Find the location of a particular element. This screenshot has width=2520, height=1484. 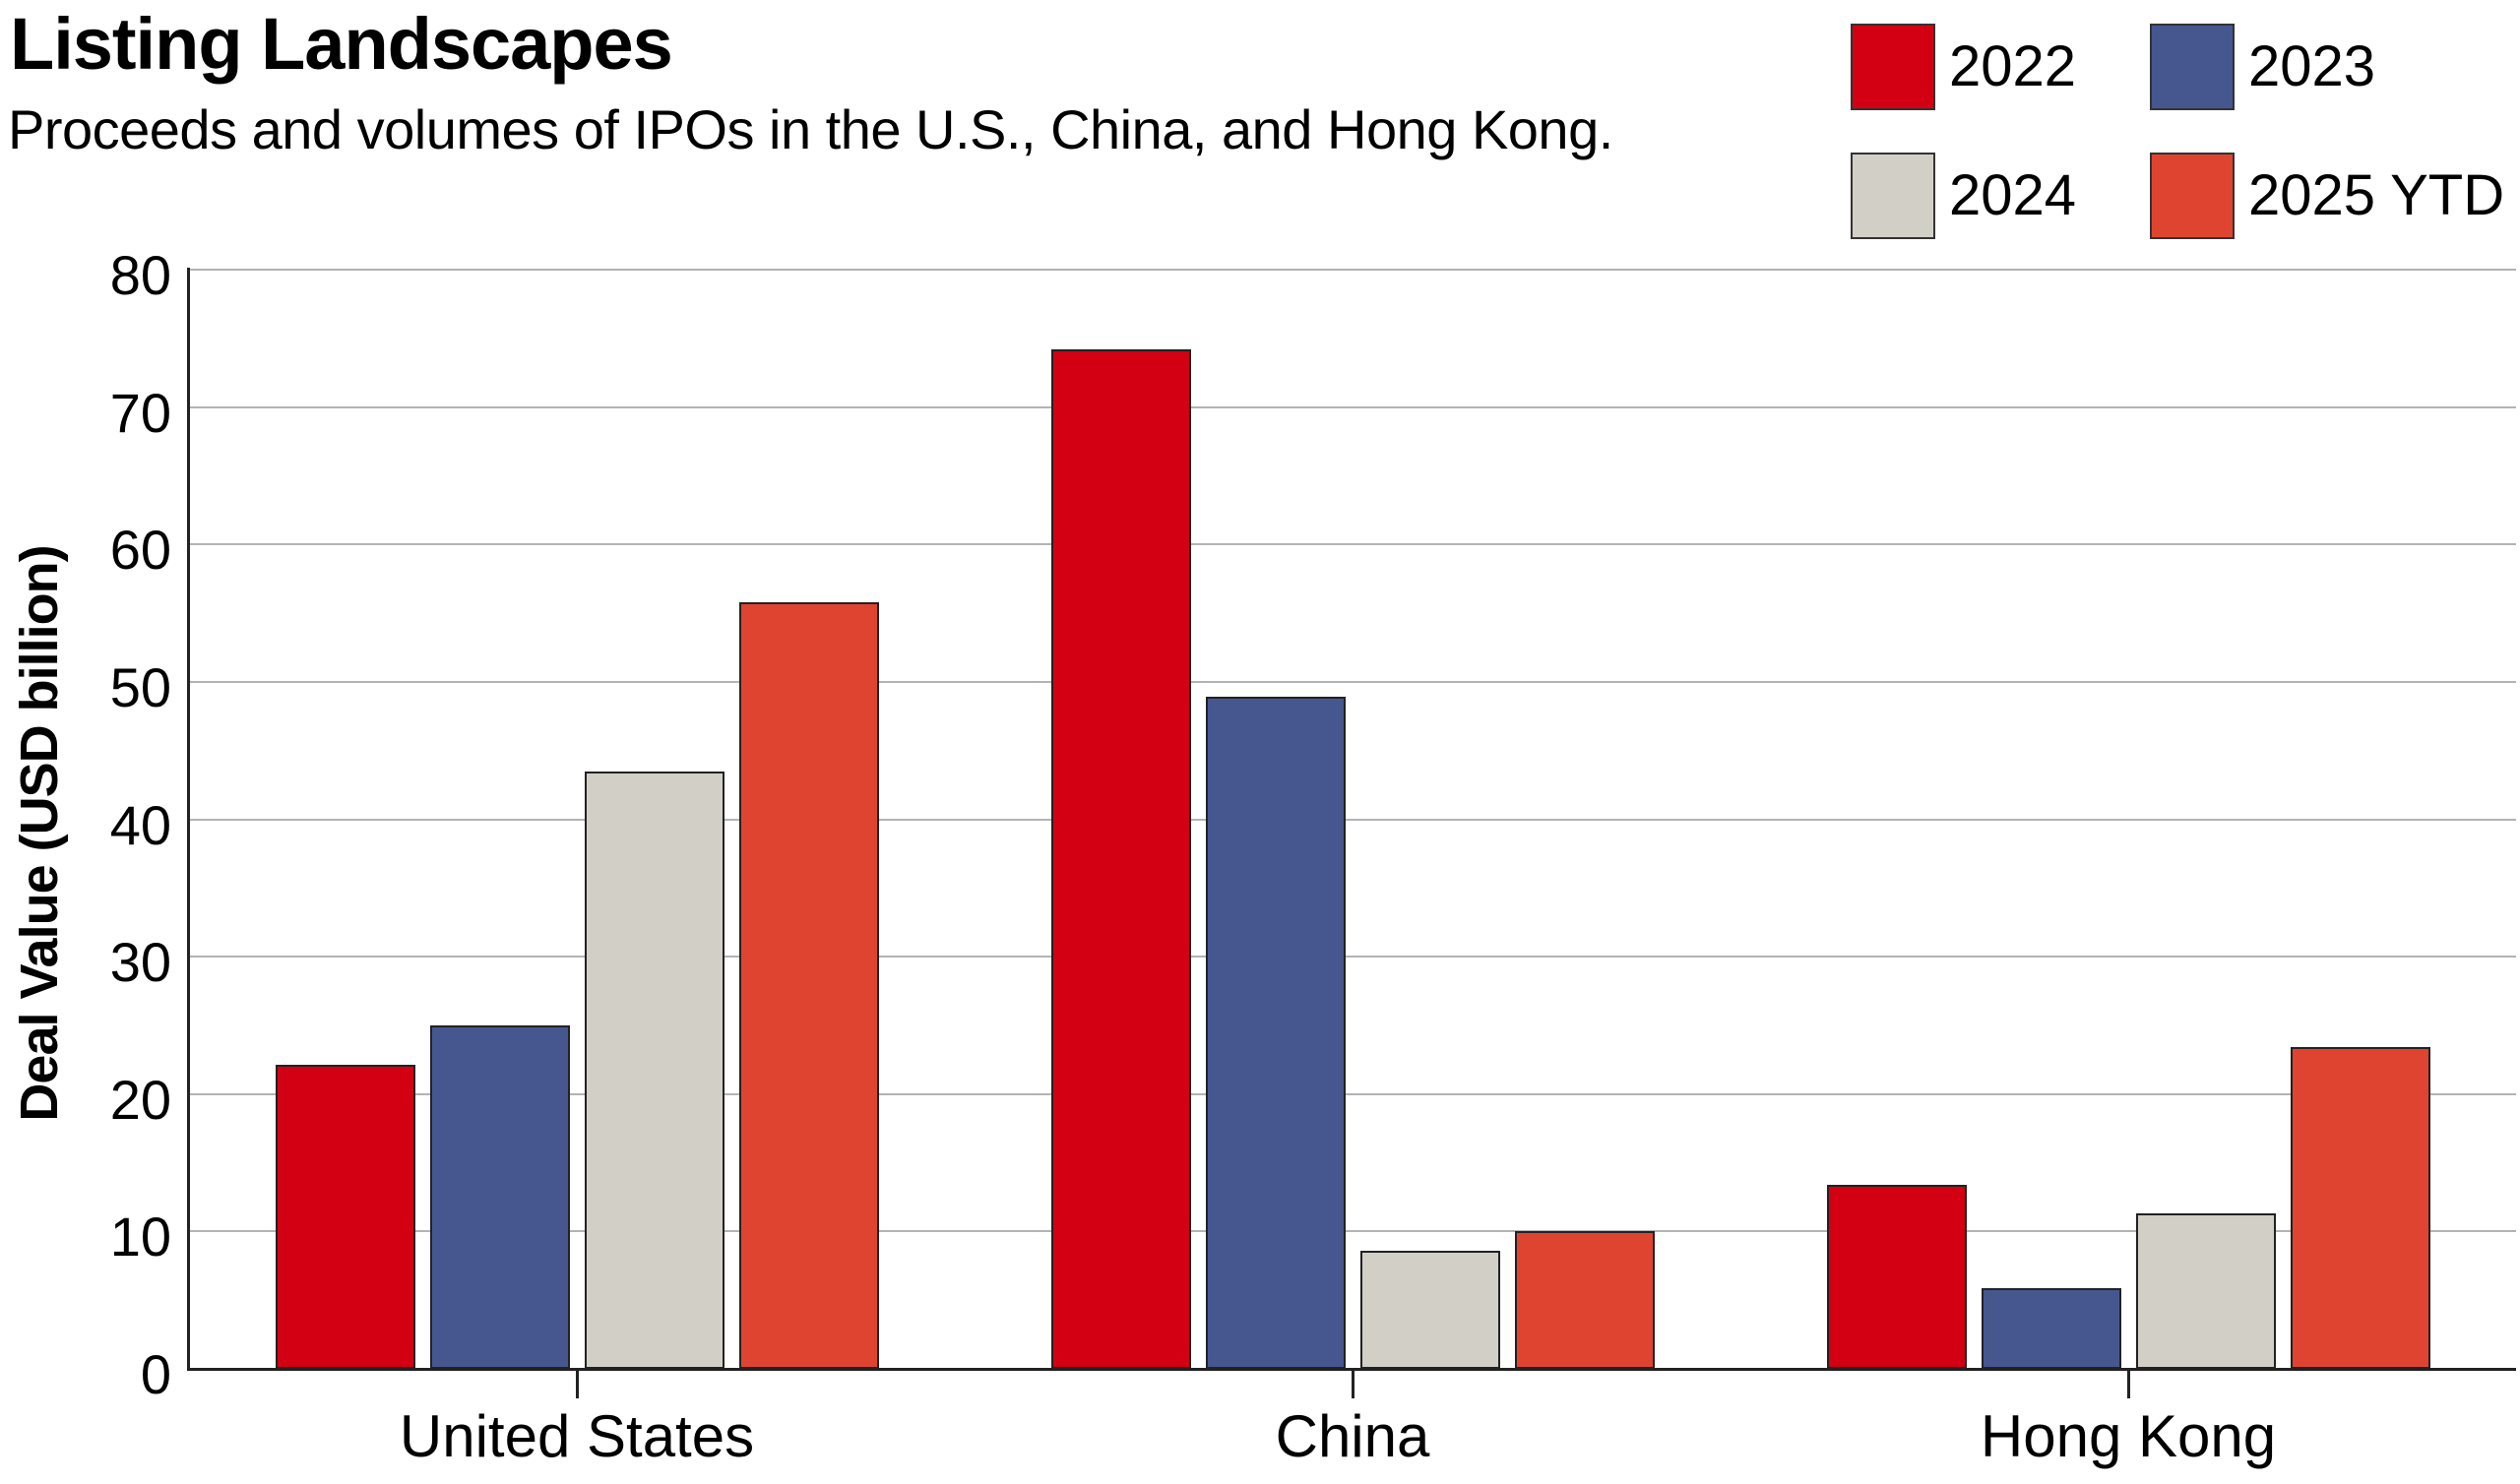

y-tick-label: 0 is located at coordinates (155, 1374).